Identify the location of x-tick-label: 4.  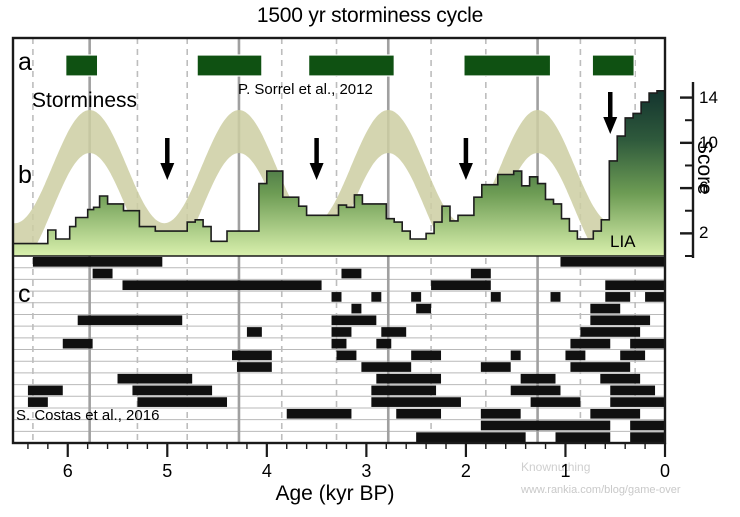
(266, 471).